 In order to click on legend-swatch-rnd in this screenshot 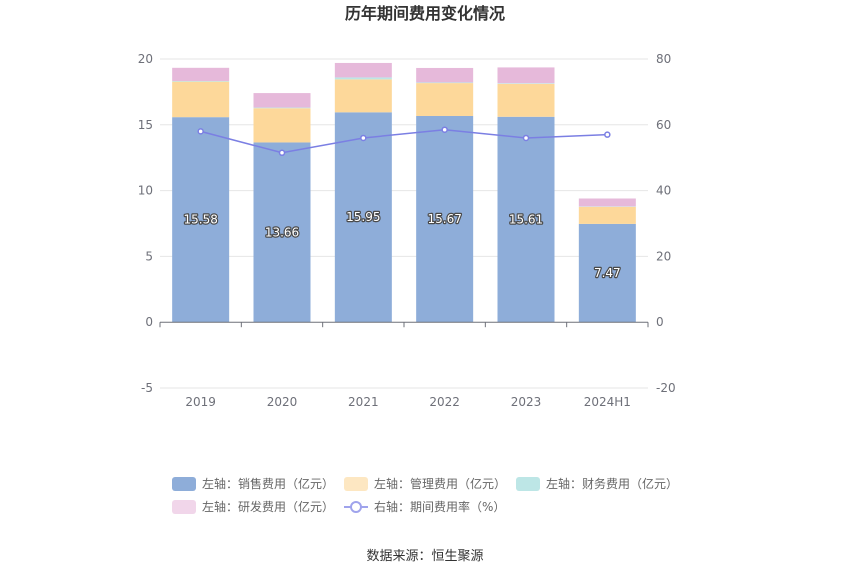, I will do `click(184, 506)`.